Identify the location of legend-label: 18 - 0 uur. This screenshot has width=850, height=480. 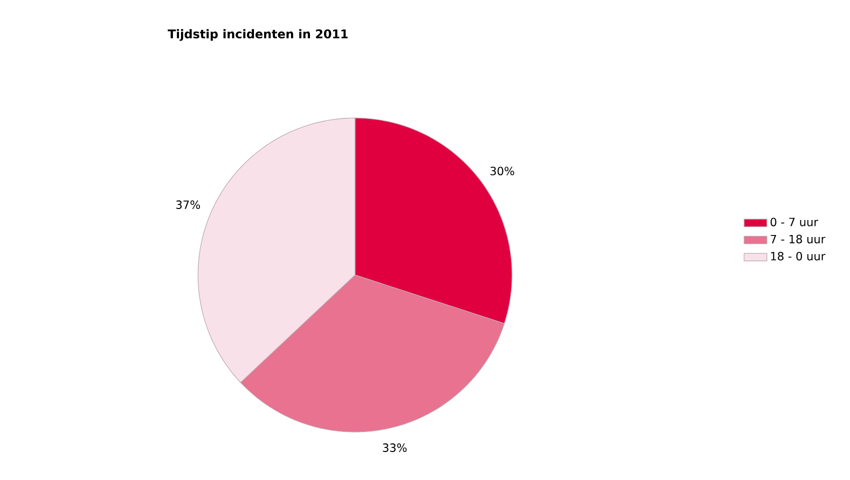
(798, 256).